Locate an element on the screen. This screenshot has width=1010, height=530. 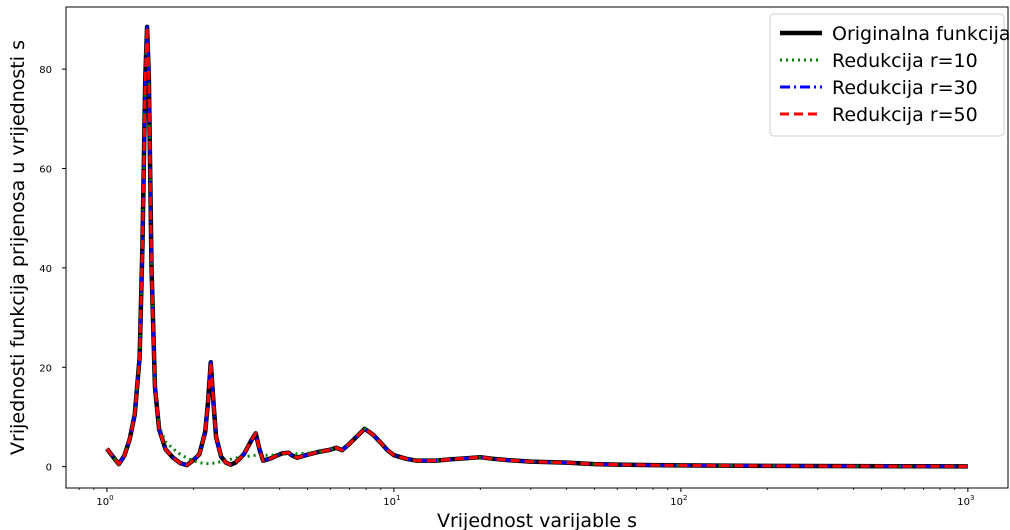
y-tick-label: 40 is located at coordinates (45, 269).